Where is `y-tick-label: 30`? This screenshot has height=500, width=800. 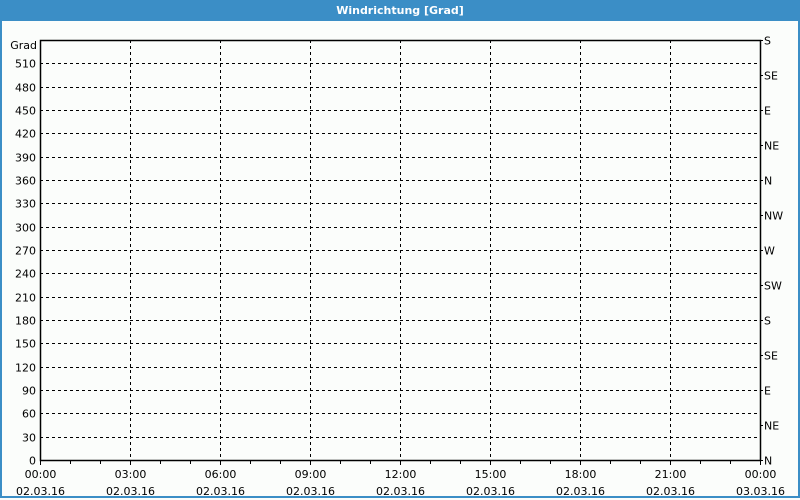
y-tick-label: 30 is located at coordinates (29, 438).